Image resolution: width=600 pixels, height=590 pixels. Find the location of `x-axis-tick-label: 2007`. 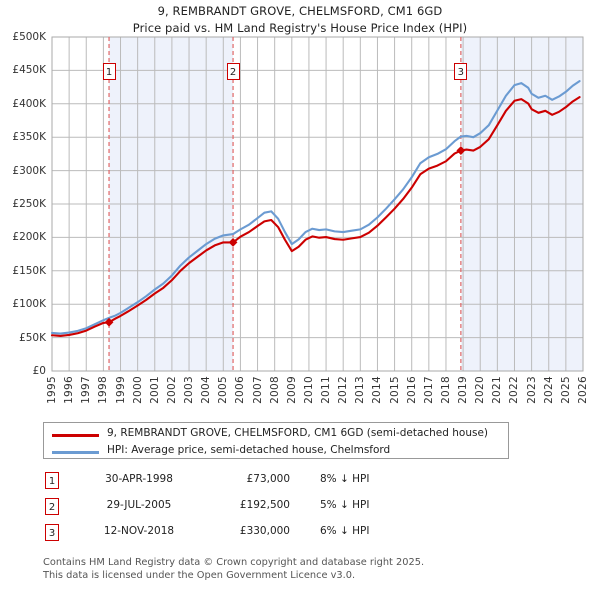

x-axis-tick-label: 2007 is located at coordinates (257, 390).